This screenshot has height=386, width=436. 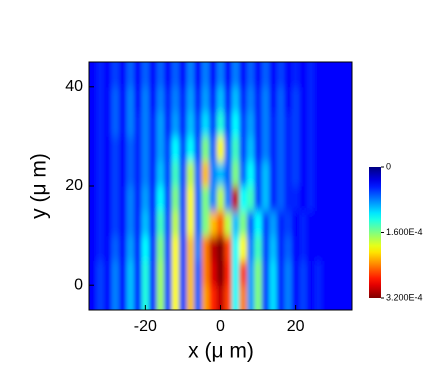 I want to click on y-tick-label: 40, so click(x=74, y=86).